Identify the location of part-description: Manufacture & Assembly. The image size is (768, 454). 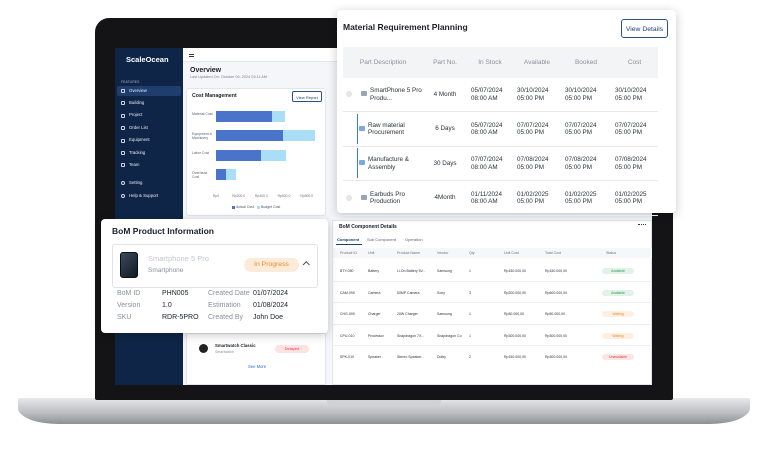
(388, 163).